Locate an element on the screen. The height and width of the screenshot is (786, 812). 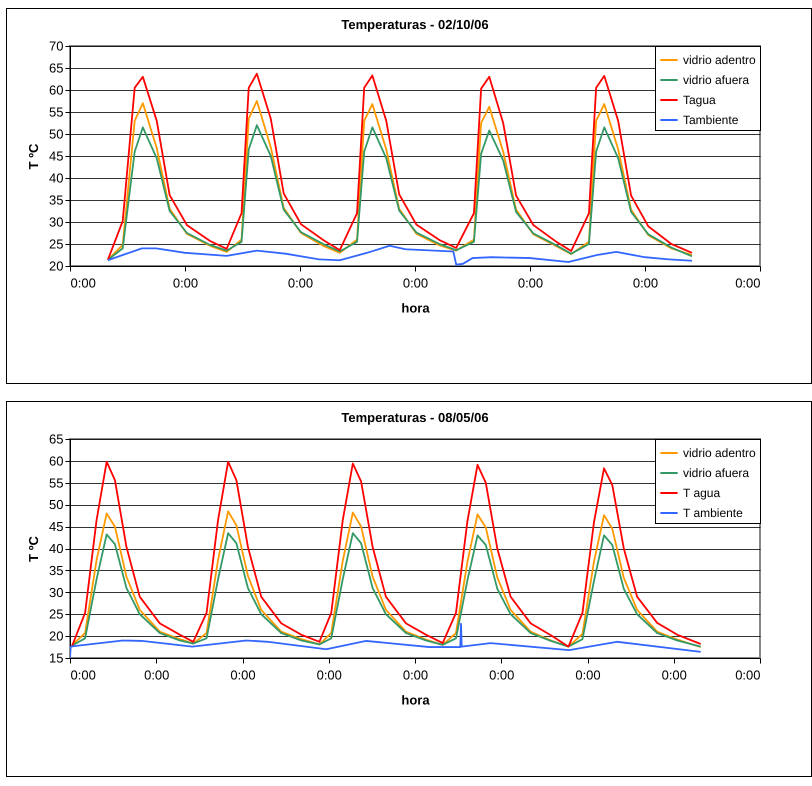
legend-label: T agua is located at coordinates (701, 493).